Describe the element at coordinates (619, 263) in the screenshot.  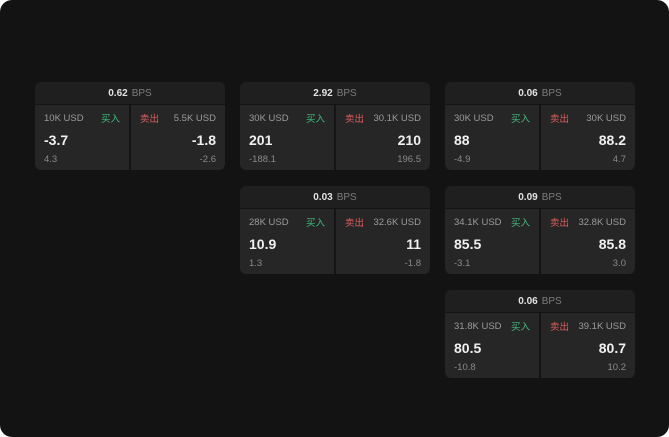
I see `sell-delta: 3.0` at that location.